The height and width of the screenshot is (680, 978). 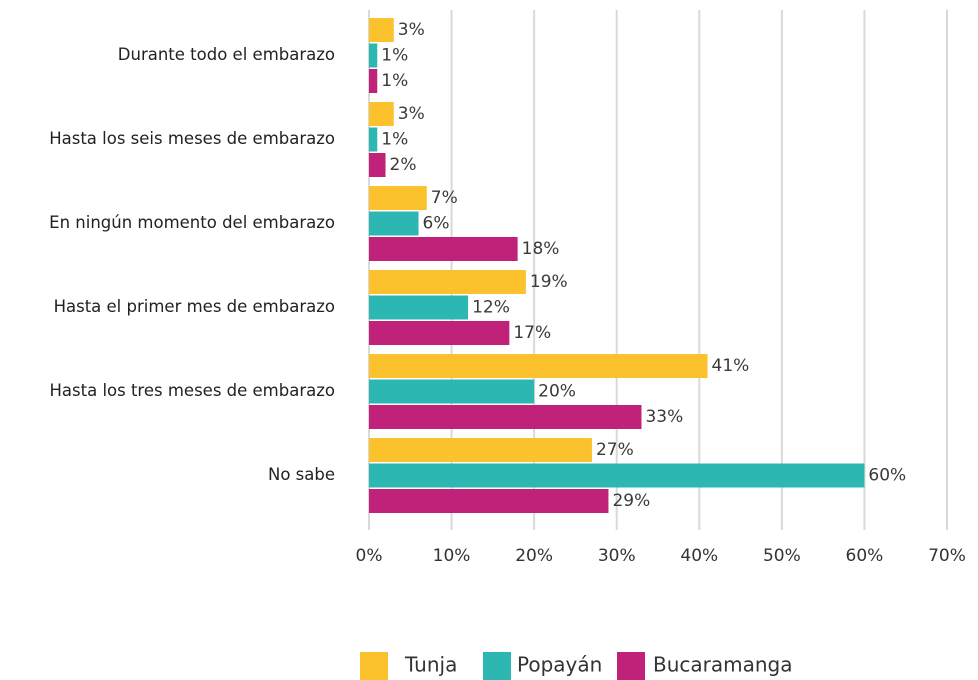 I want to click on data-label: 41%, so click(x=731, y=366).